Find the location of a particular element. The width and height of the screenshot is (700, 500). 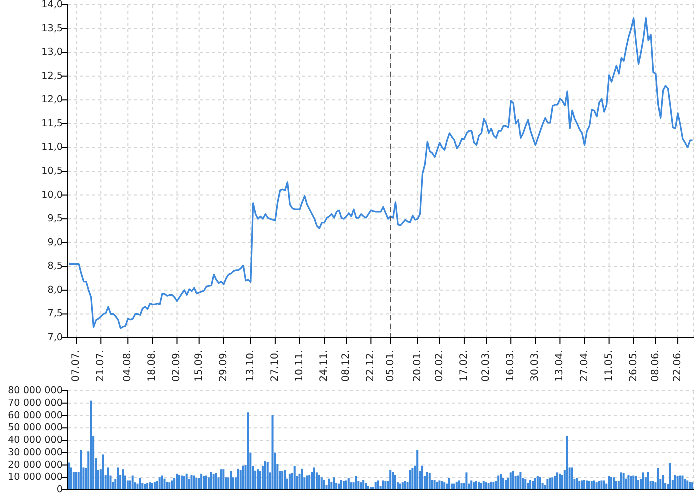

x-tick-label: 20.01. is located at coordinates (418, 366).